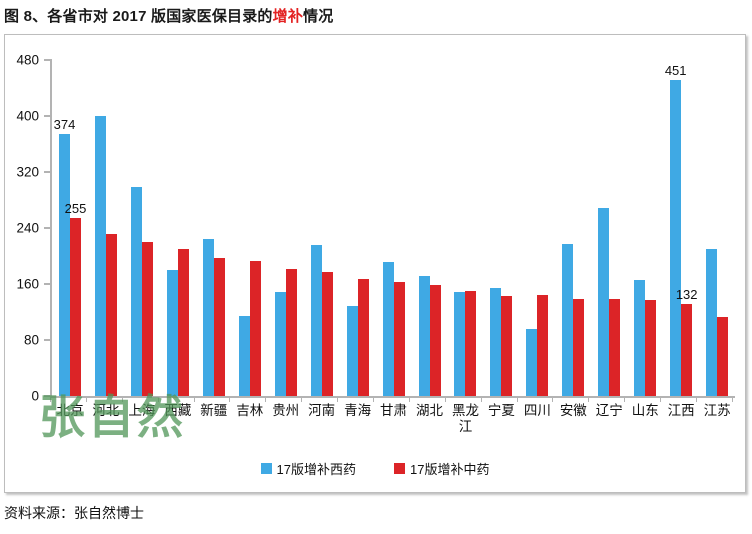 The width and height of the screenshot is (752, 534). I want to click on y-tick-label-320: 320, so click(27, 172).